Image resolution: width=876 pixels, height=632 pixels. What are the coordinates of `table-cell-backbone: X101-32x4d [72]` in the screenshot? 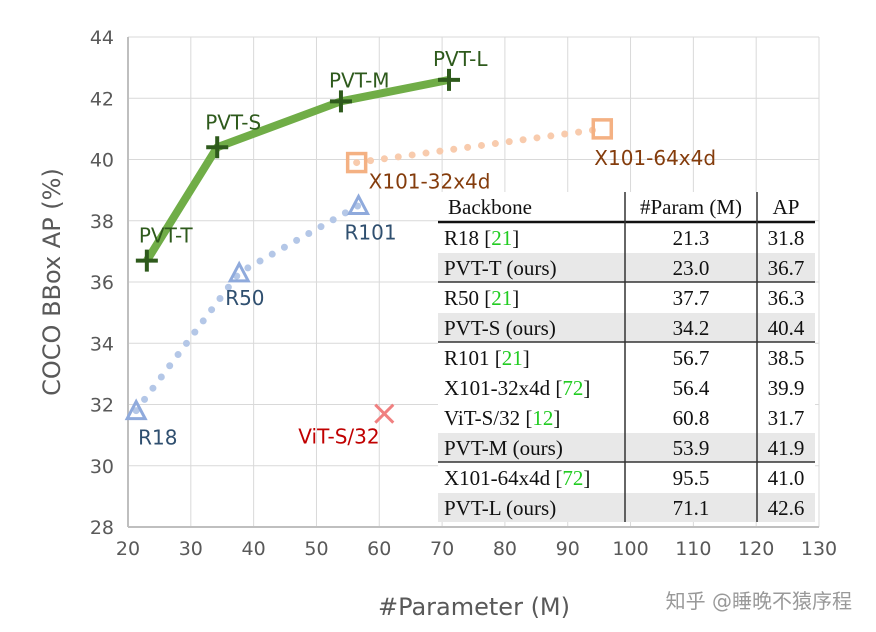 It's located at (517, 388).